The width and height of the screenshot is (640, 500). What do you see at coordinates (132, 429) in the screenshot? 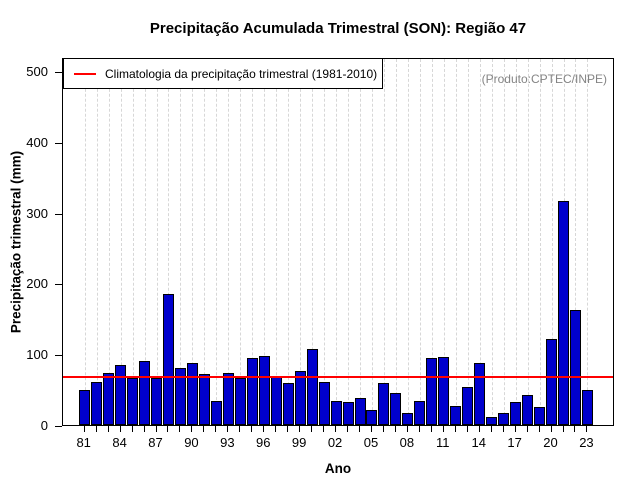
I see `x-tick-1985` at bounding box center [132, 429].